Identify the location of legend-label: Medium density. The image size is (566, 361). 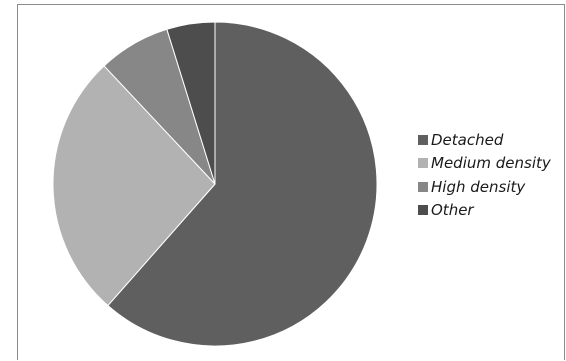
(491, 163).